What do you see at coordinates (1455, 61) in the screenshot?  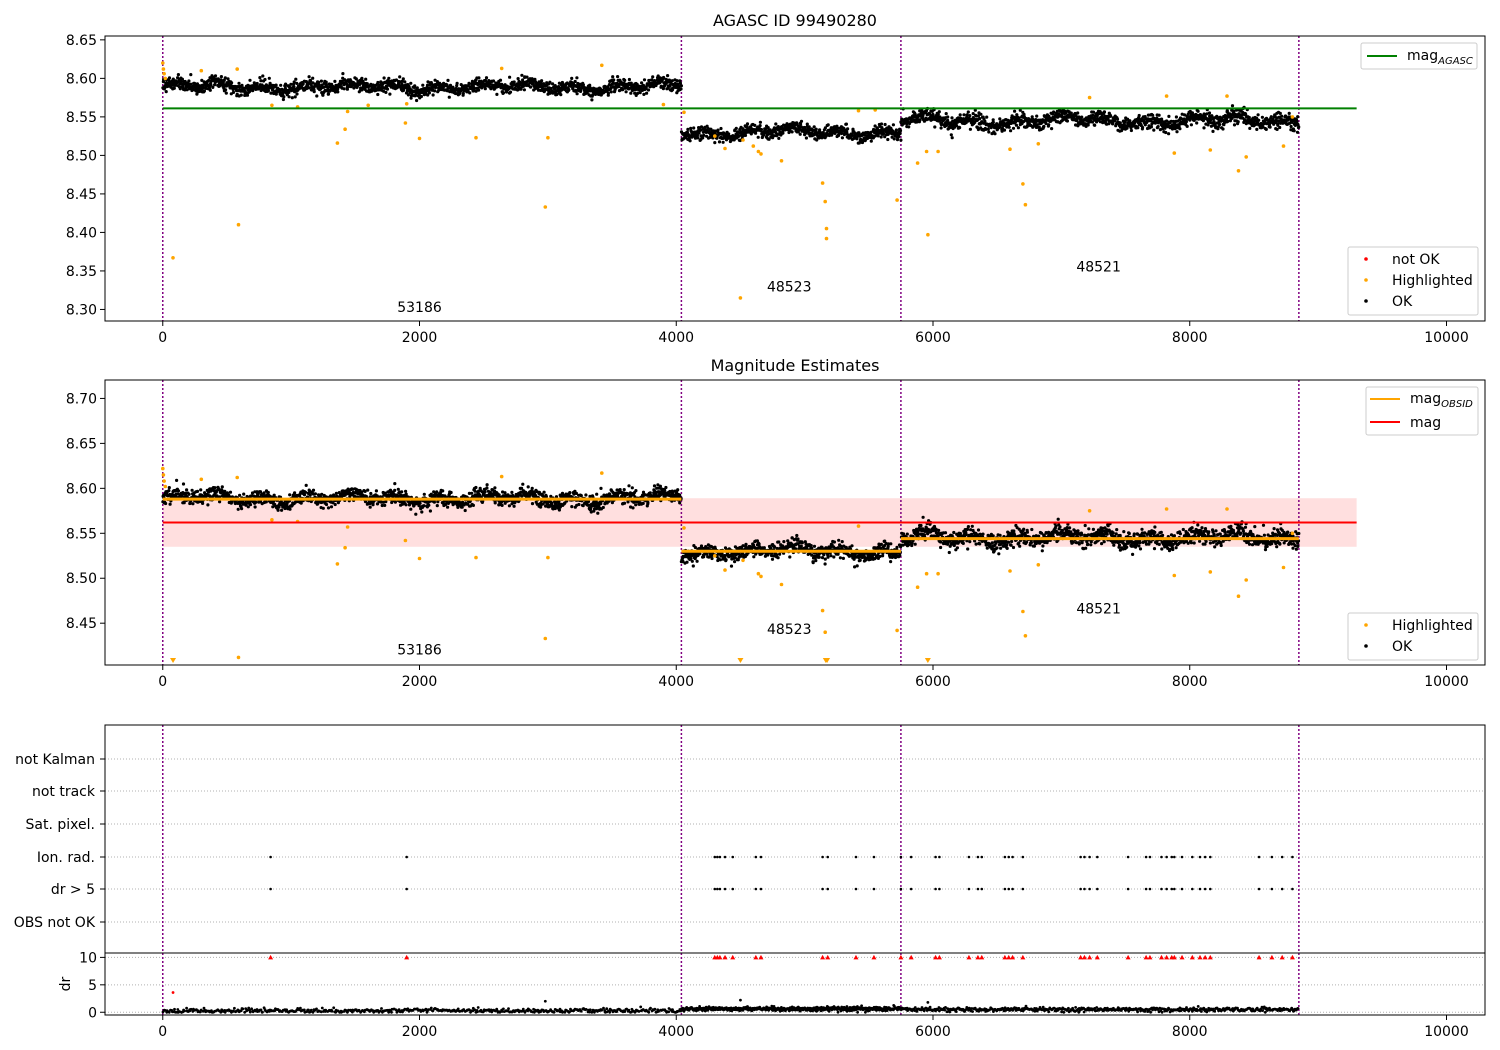 I see `legend-subscript-agasc: AGASC` at bounding box center [1455, 61].